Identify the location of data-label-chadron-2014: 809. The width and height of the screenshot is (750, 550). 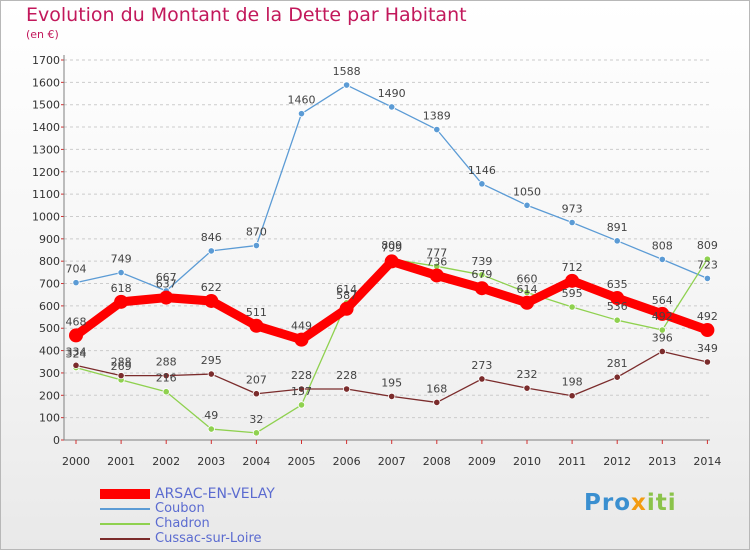
(707, 245).